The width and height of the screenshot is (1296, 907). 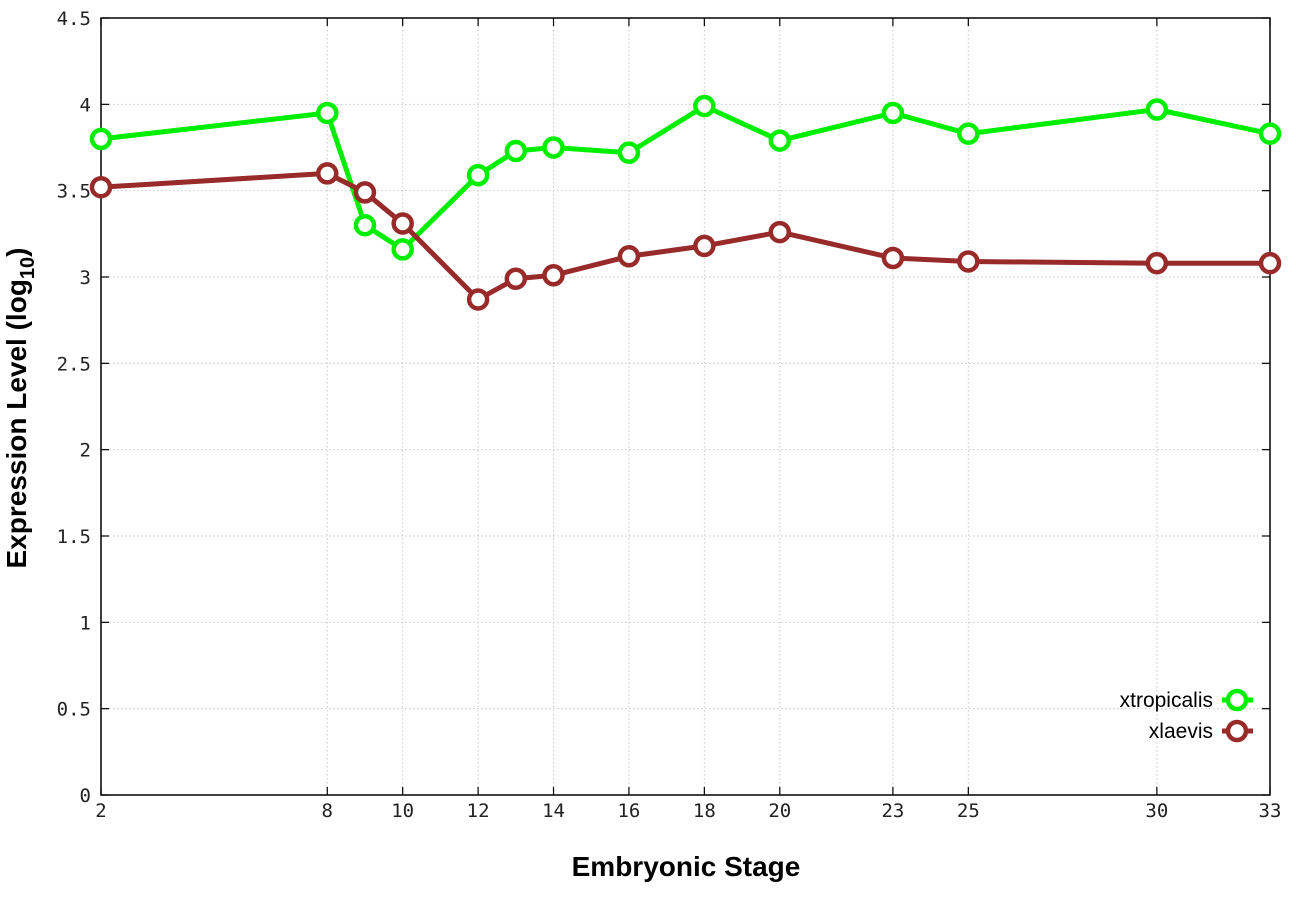 I want to click on y-tick-label: 1, so click(x=85, y=623).